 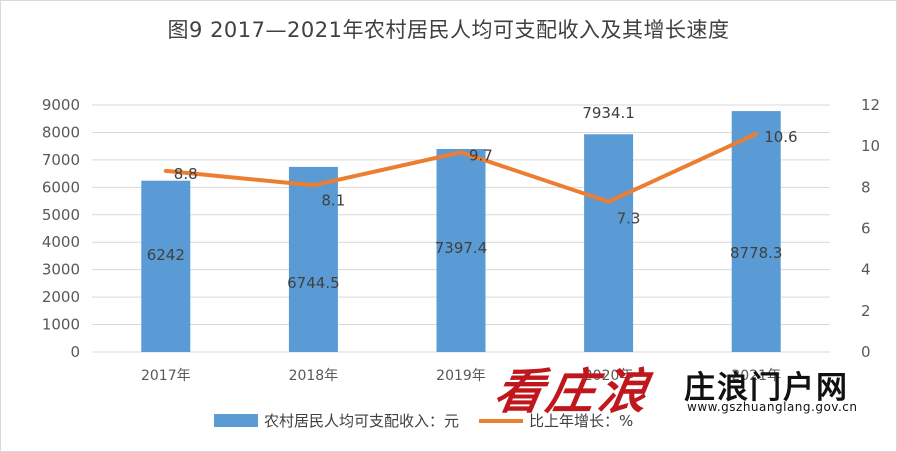 I want to click on bar-data-label: 7934.1, so click(x=608, y=113).